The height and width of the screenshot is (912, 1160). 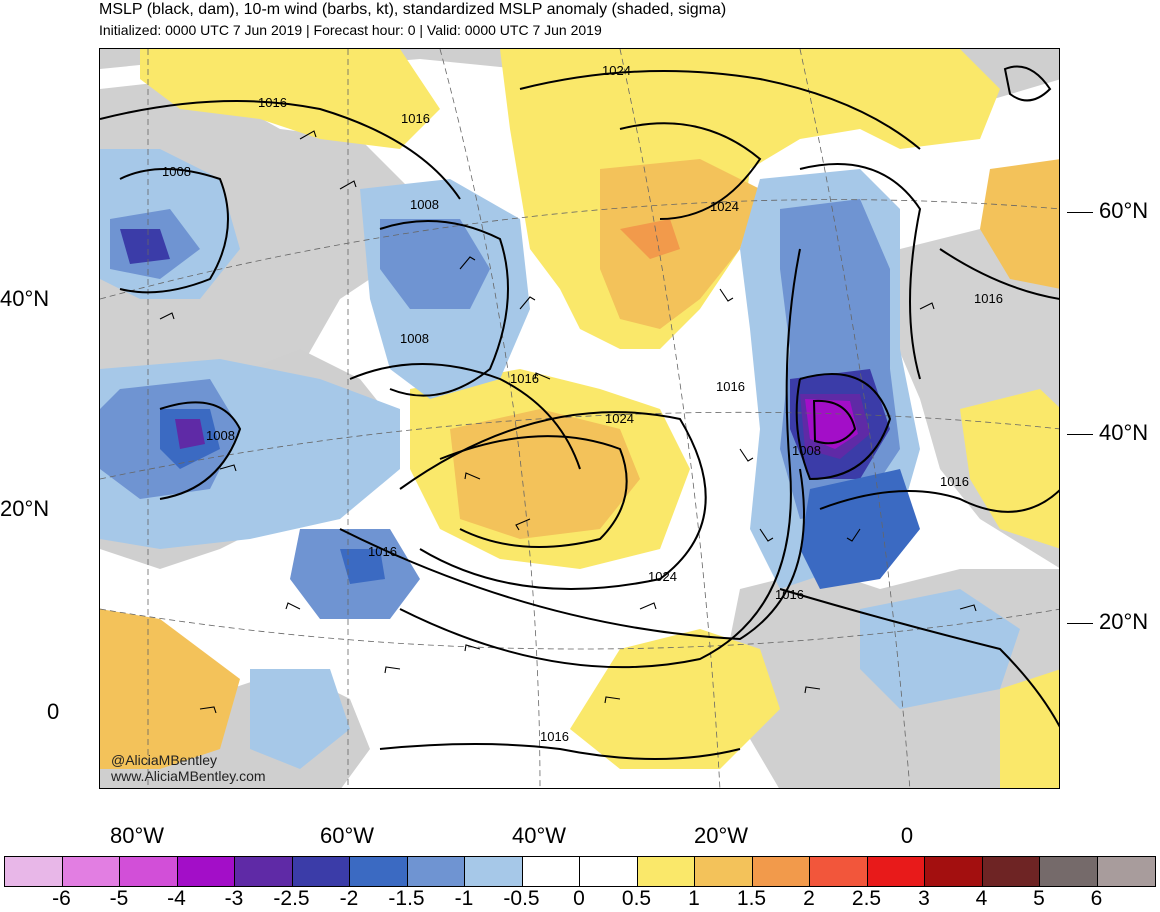 I want to click on anomaly-pos-caribbean, so click(x=170, y=689).